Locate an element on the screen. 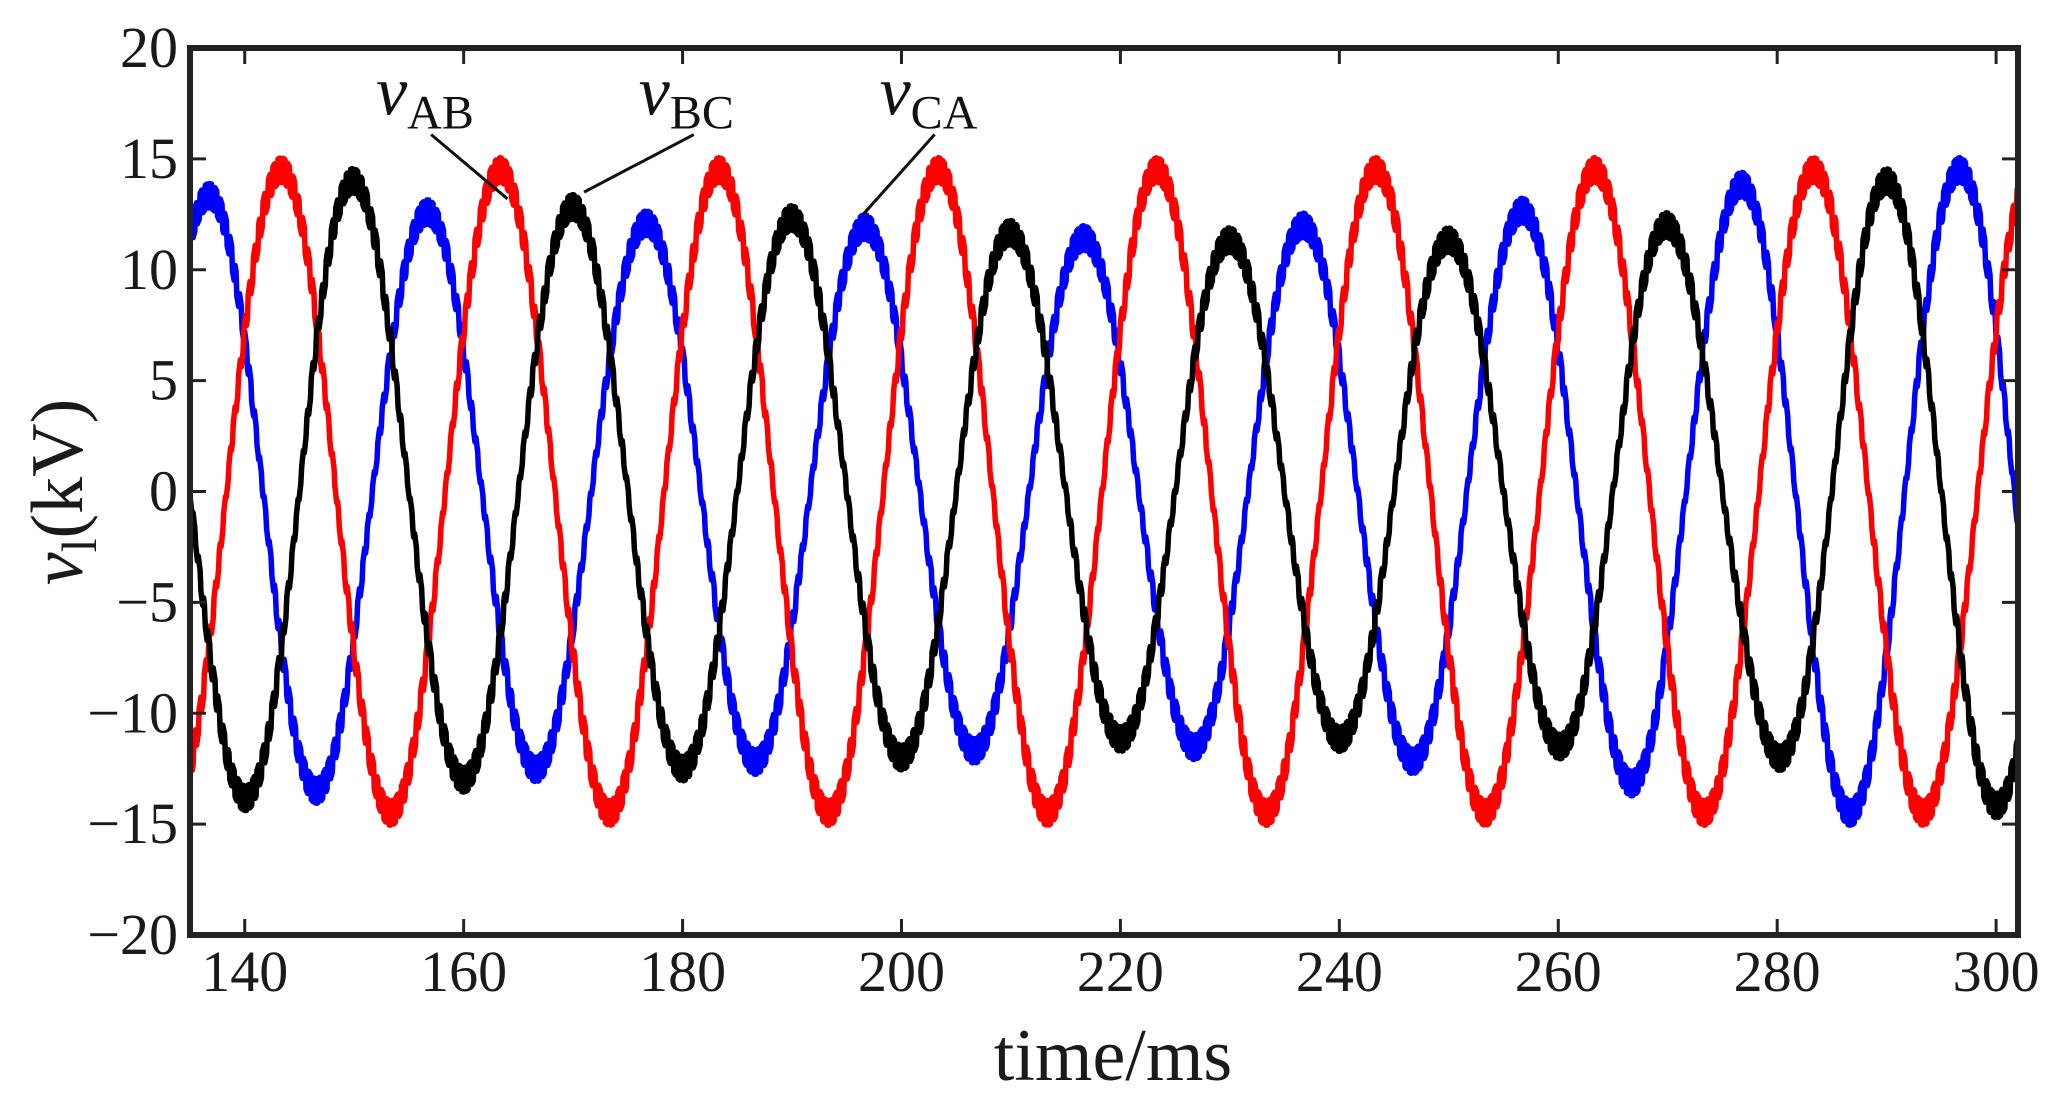 The image size is (2062, 1098). series-label-vca: vCA is located at coordinates (929, 97).